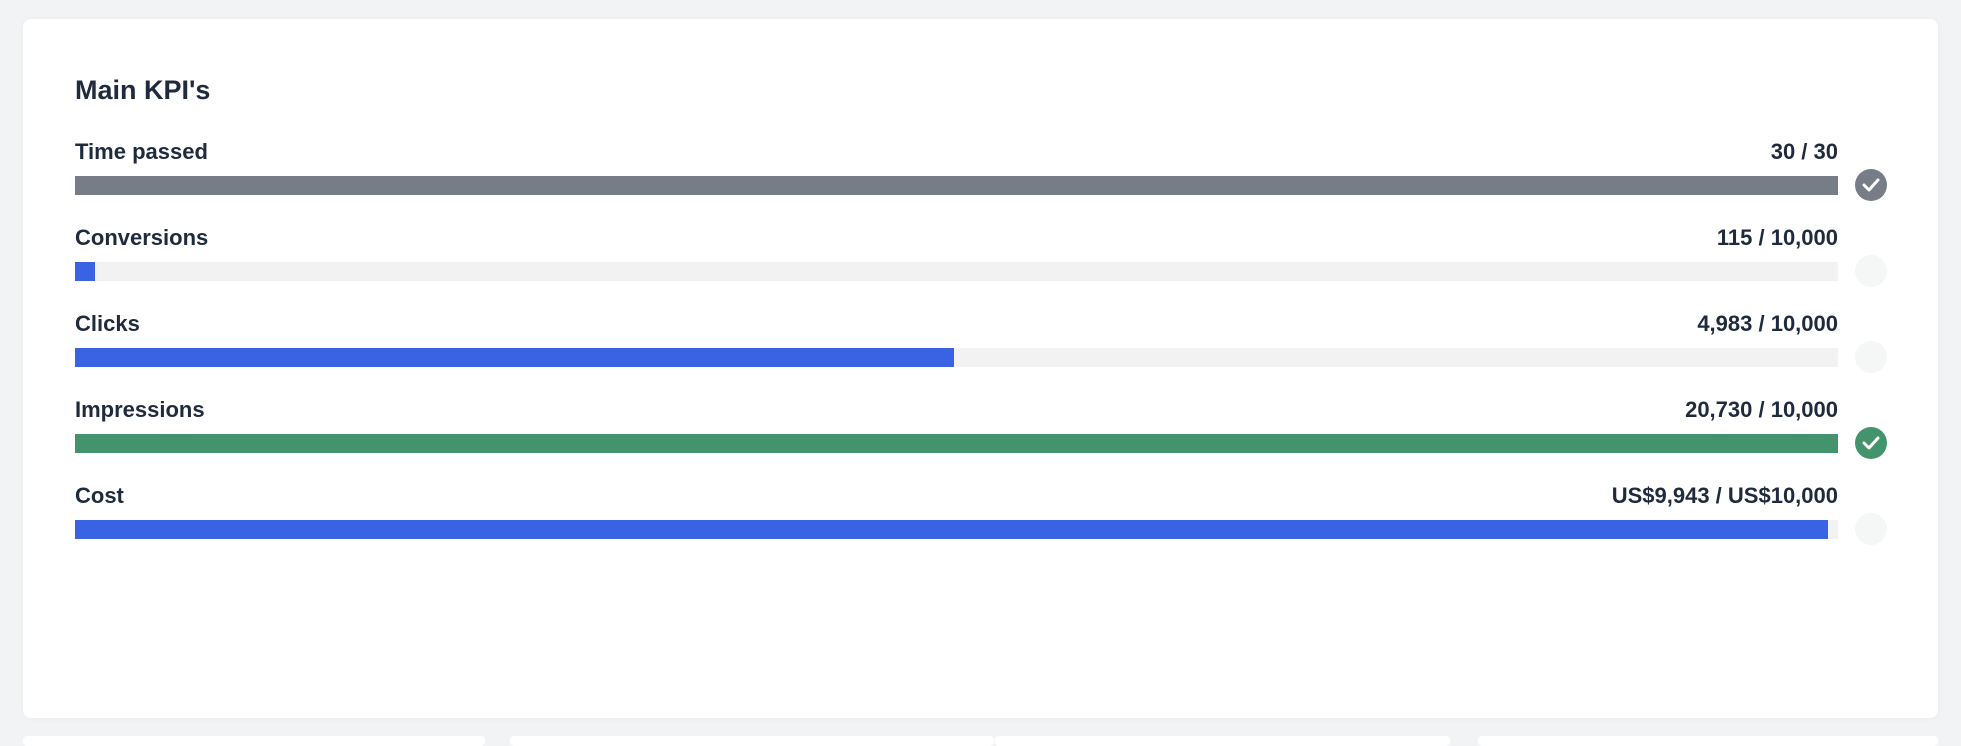 The height and width of the screenshot is (746, 1961). What do you see at coordinates (1010, 432) in the screenshot?
I see `kpi-row-impressions: Impressions 20,730 / 10,000` at bounding box center [1010, 432].